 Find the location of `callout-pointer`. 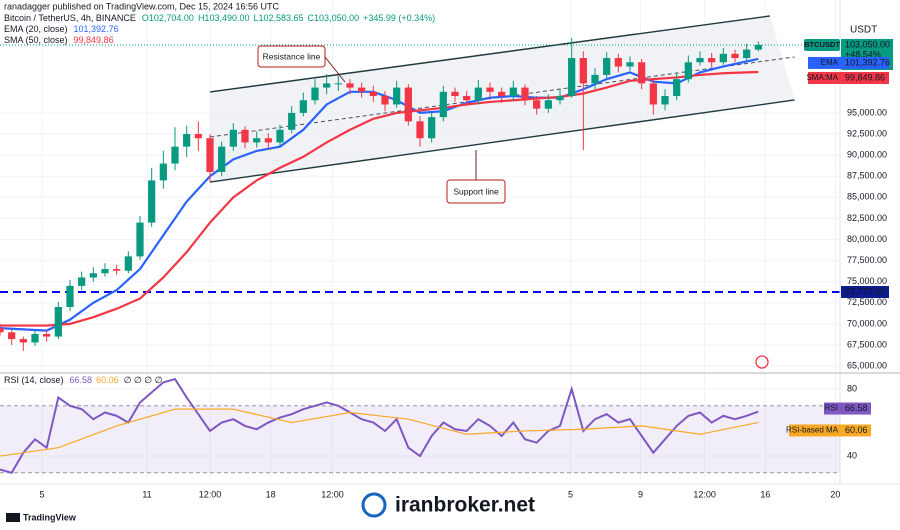

callout-pointer is located at coordinates (335, 69).